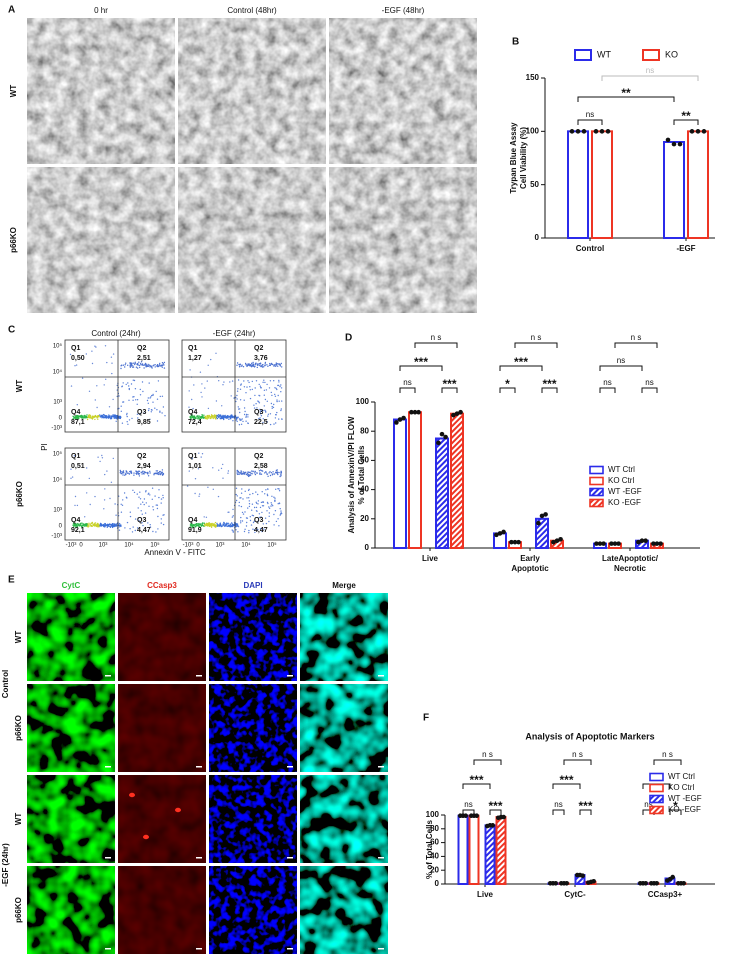 Image resolution: width=730 pixels, height=959 pixels. Describe the element at coordinates (364, 489) in the screenshot. I see `y-tick-label: 40` at that location.